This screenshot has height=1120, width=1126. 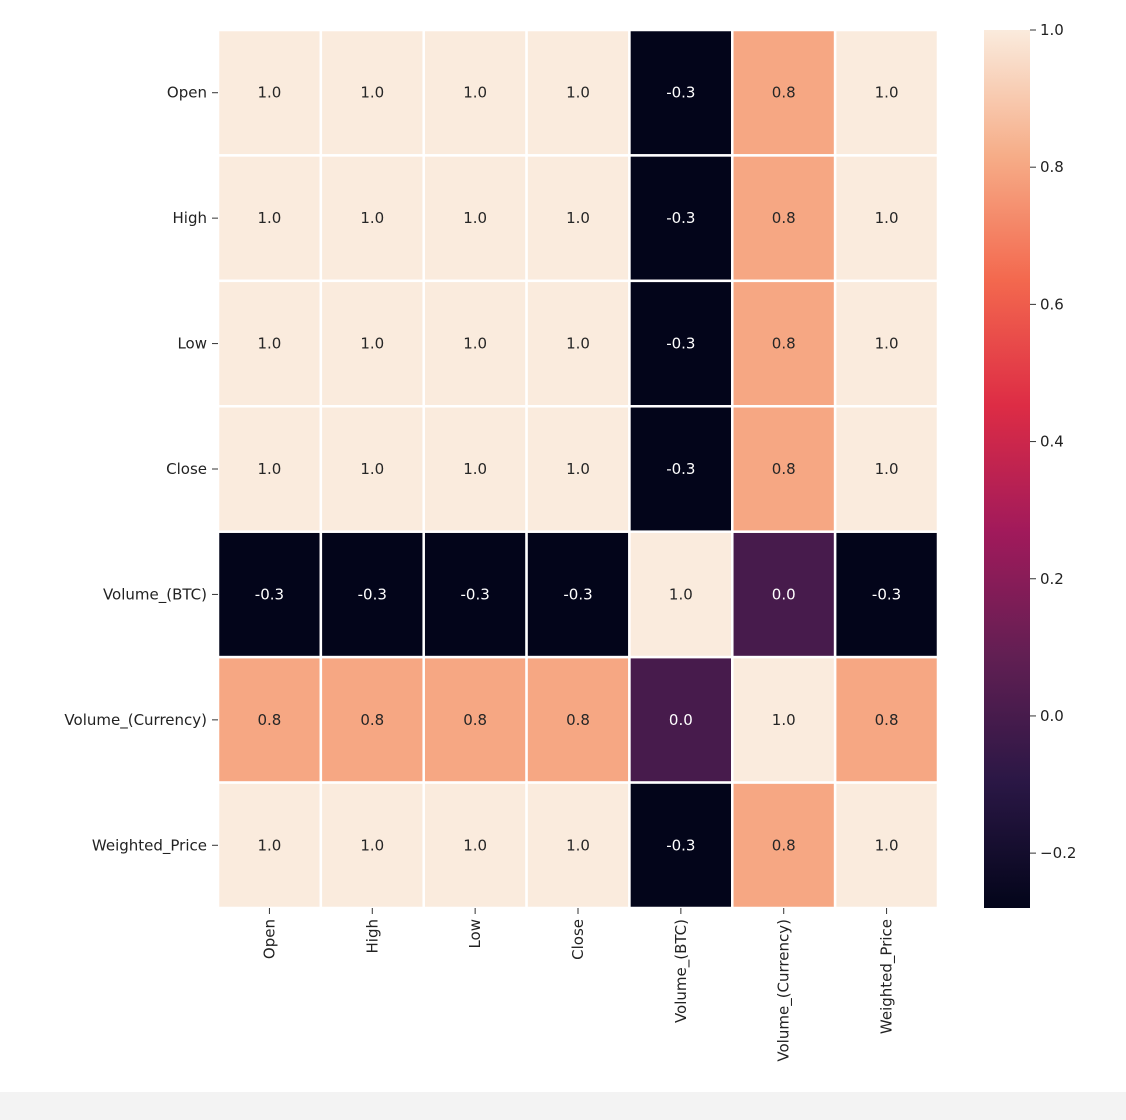 I want to click on x-tick-label: Close, so click(x=578, y=939).